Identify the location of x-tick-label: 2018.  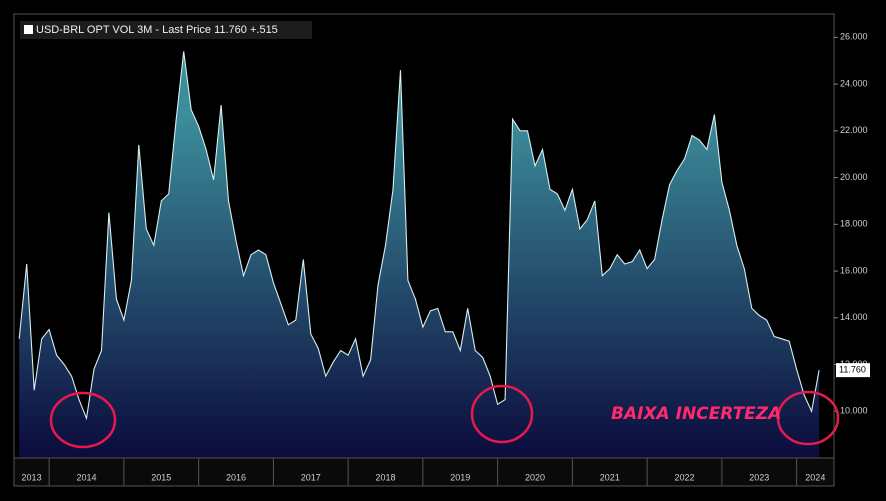
(385, 477).